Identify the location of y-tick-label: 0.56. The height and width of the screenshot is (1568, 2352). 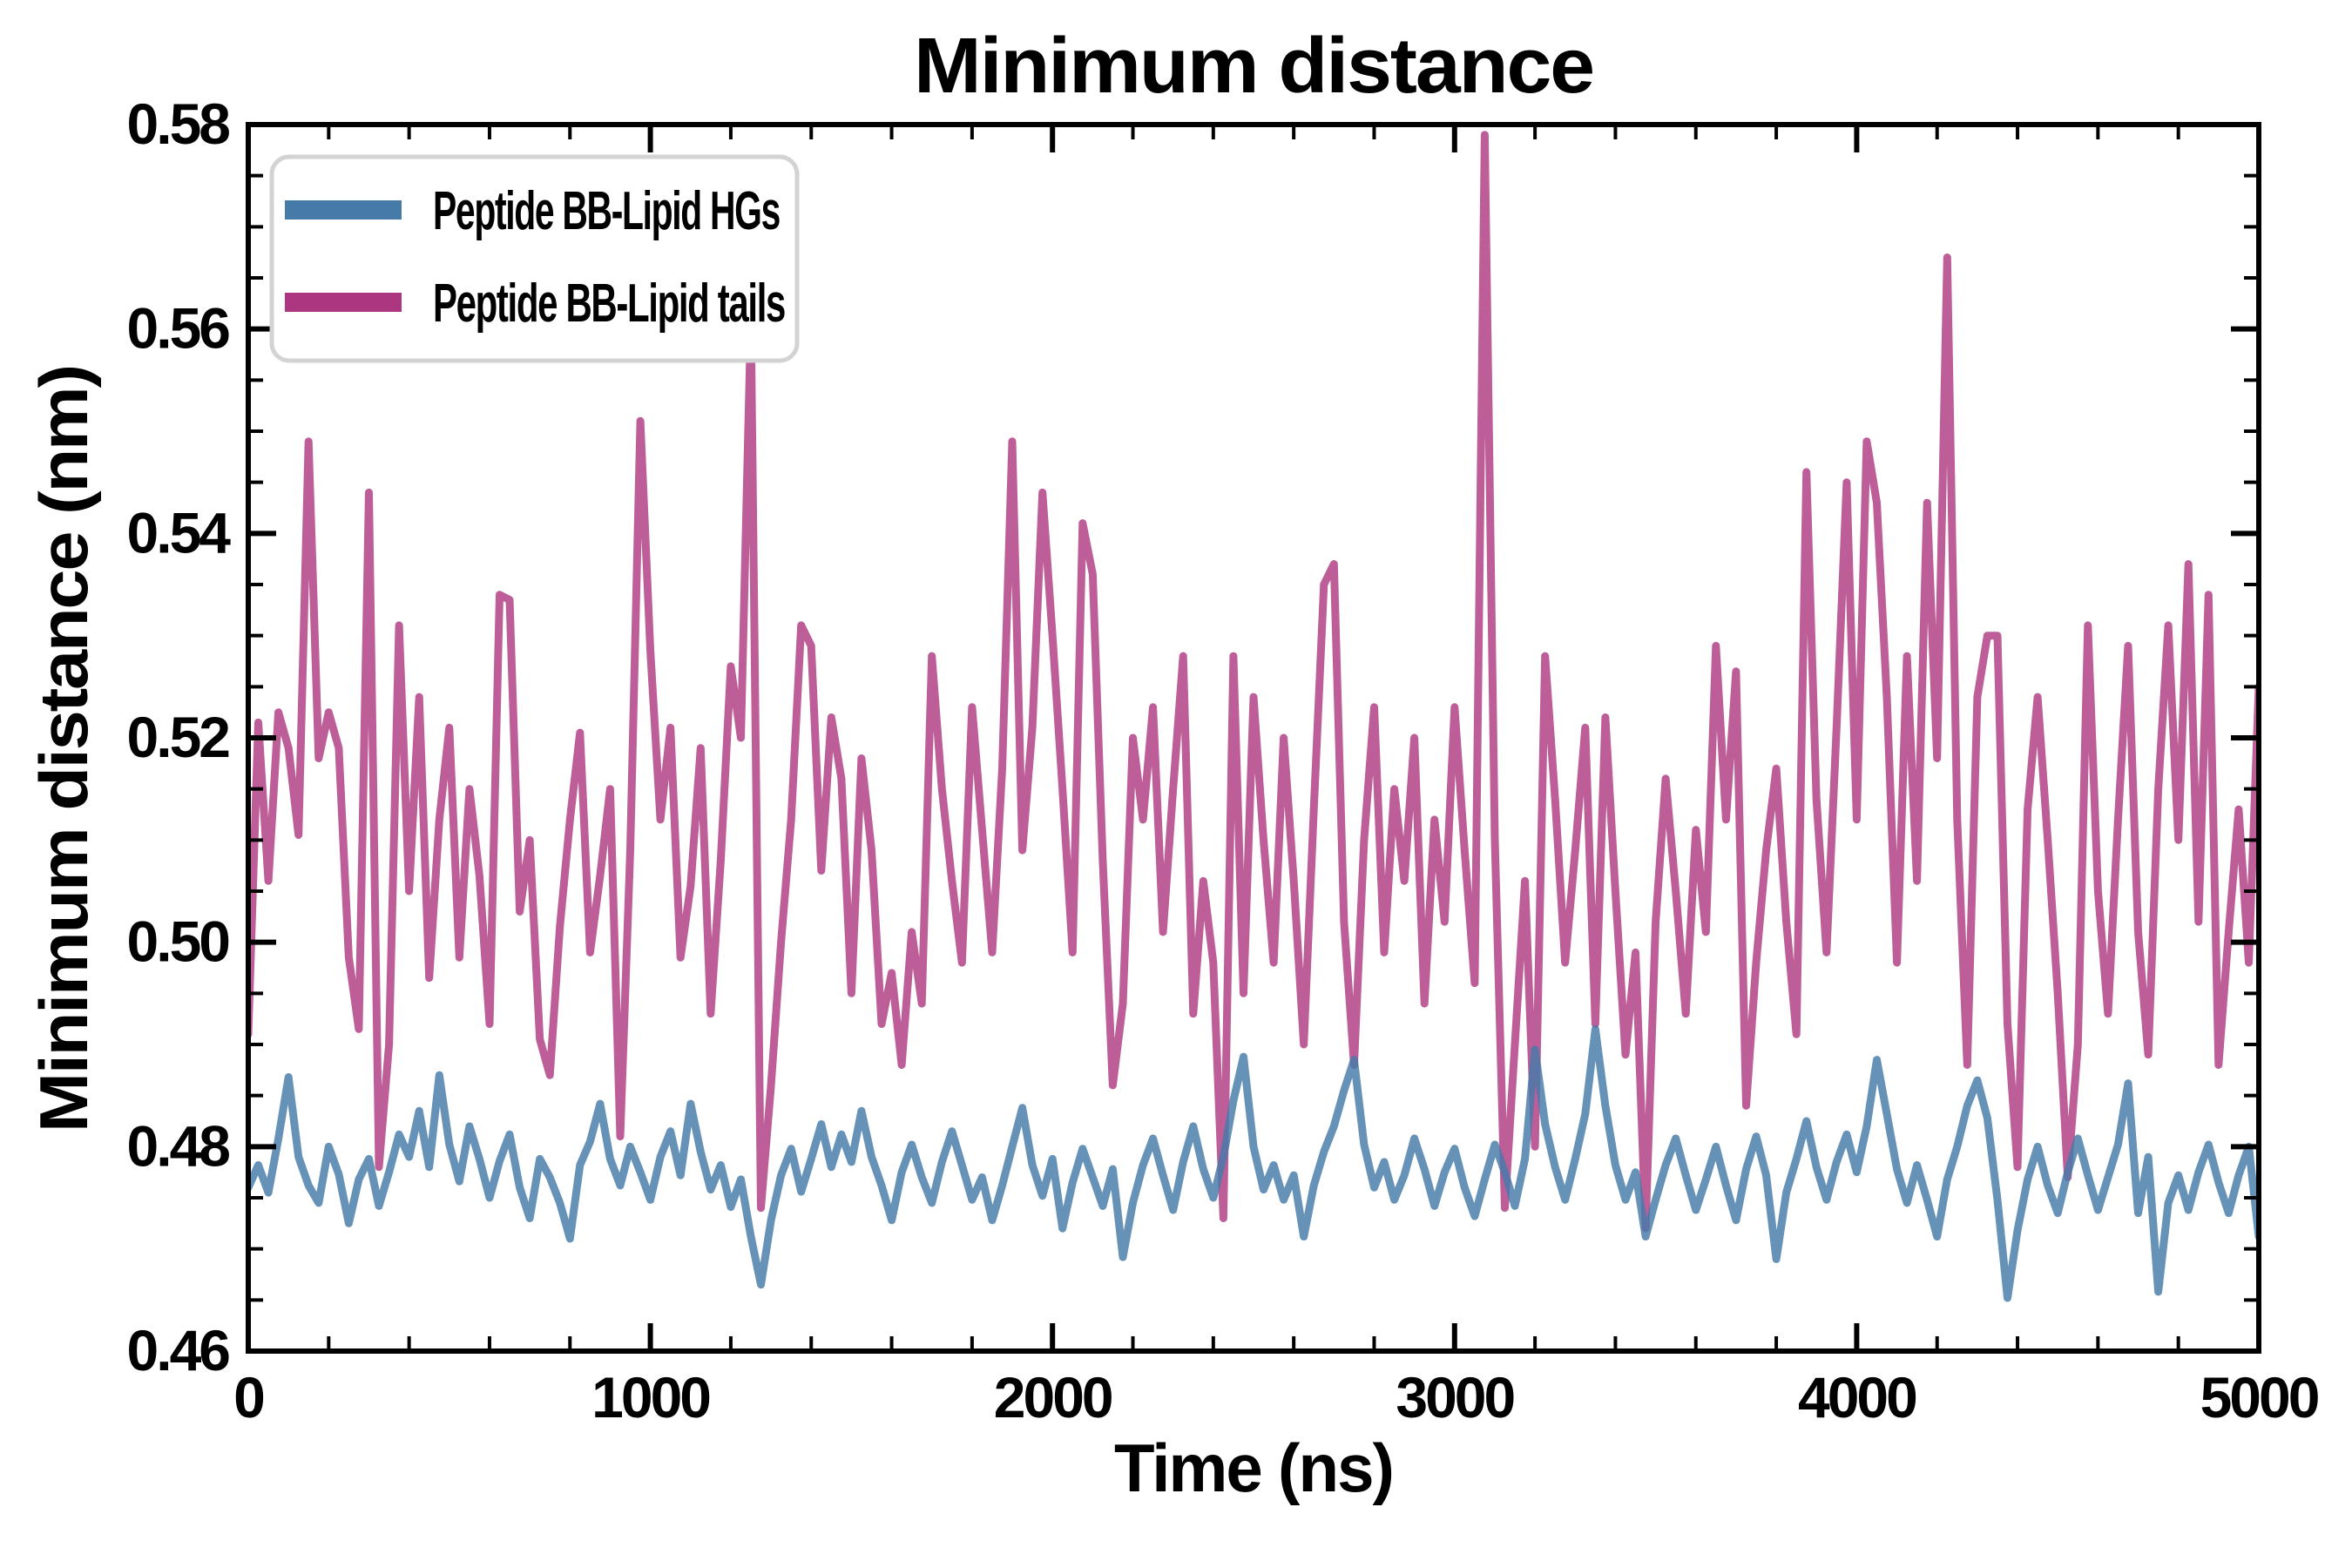
(178, 329).